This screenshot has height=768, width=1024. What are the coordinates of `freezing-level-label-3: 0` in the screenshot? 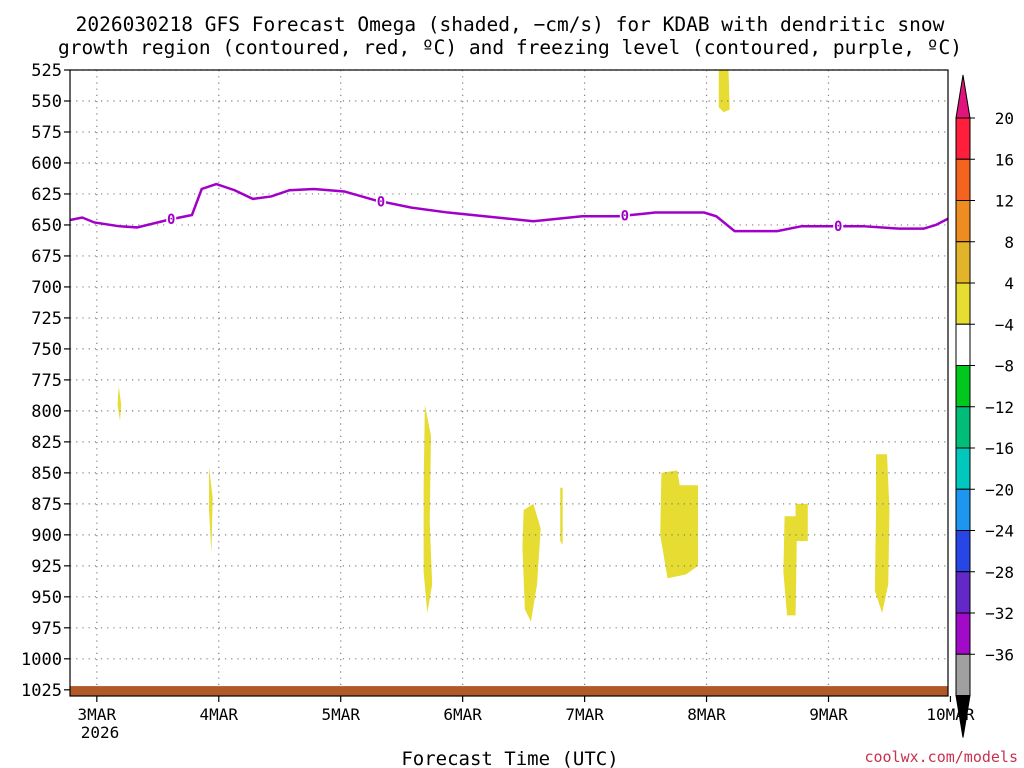 It's located at (625, 217).